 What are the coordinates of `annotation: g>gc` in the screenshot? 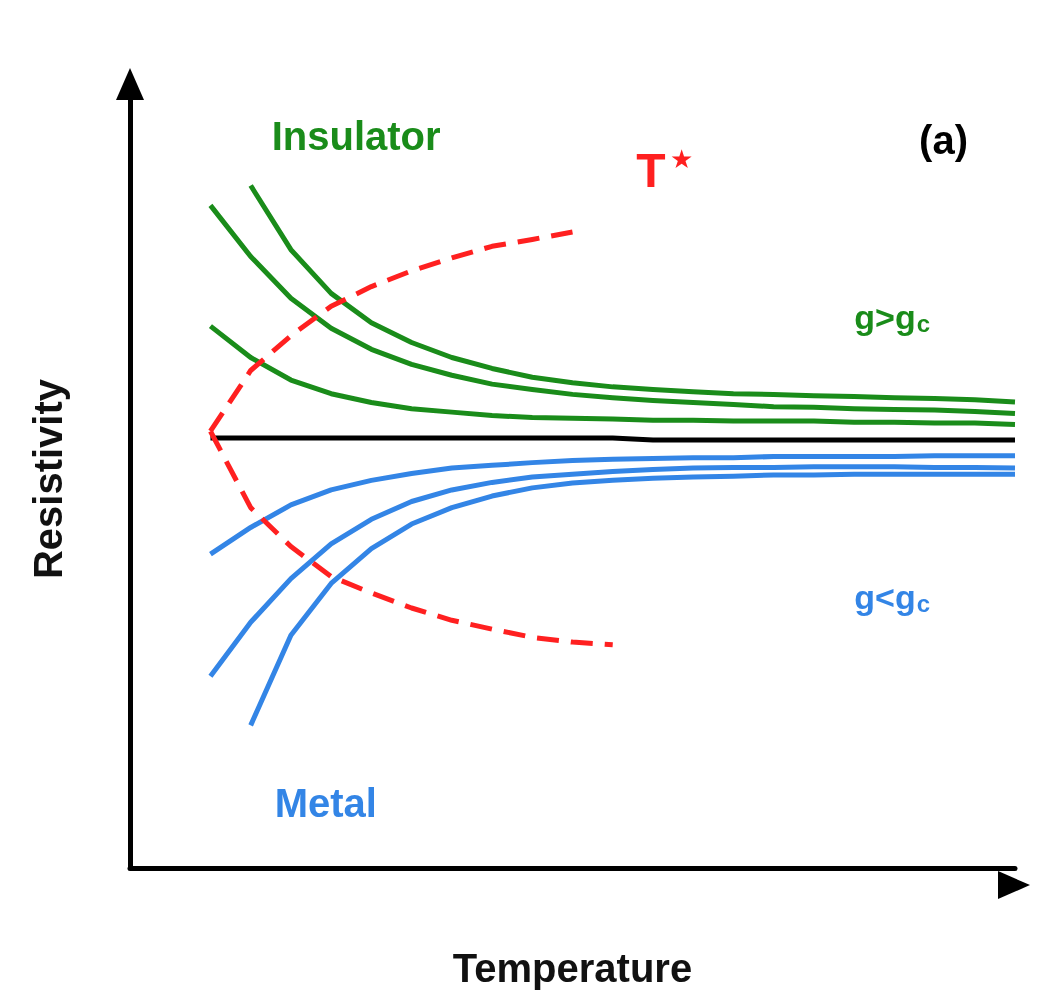 It's located at (892, 317).